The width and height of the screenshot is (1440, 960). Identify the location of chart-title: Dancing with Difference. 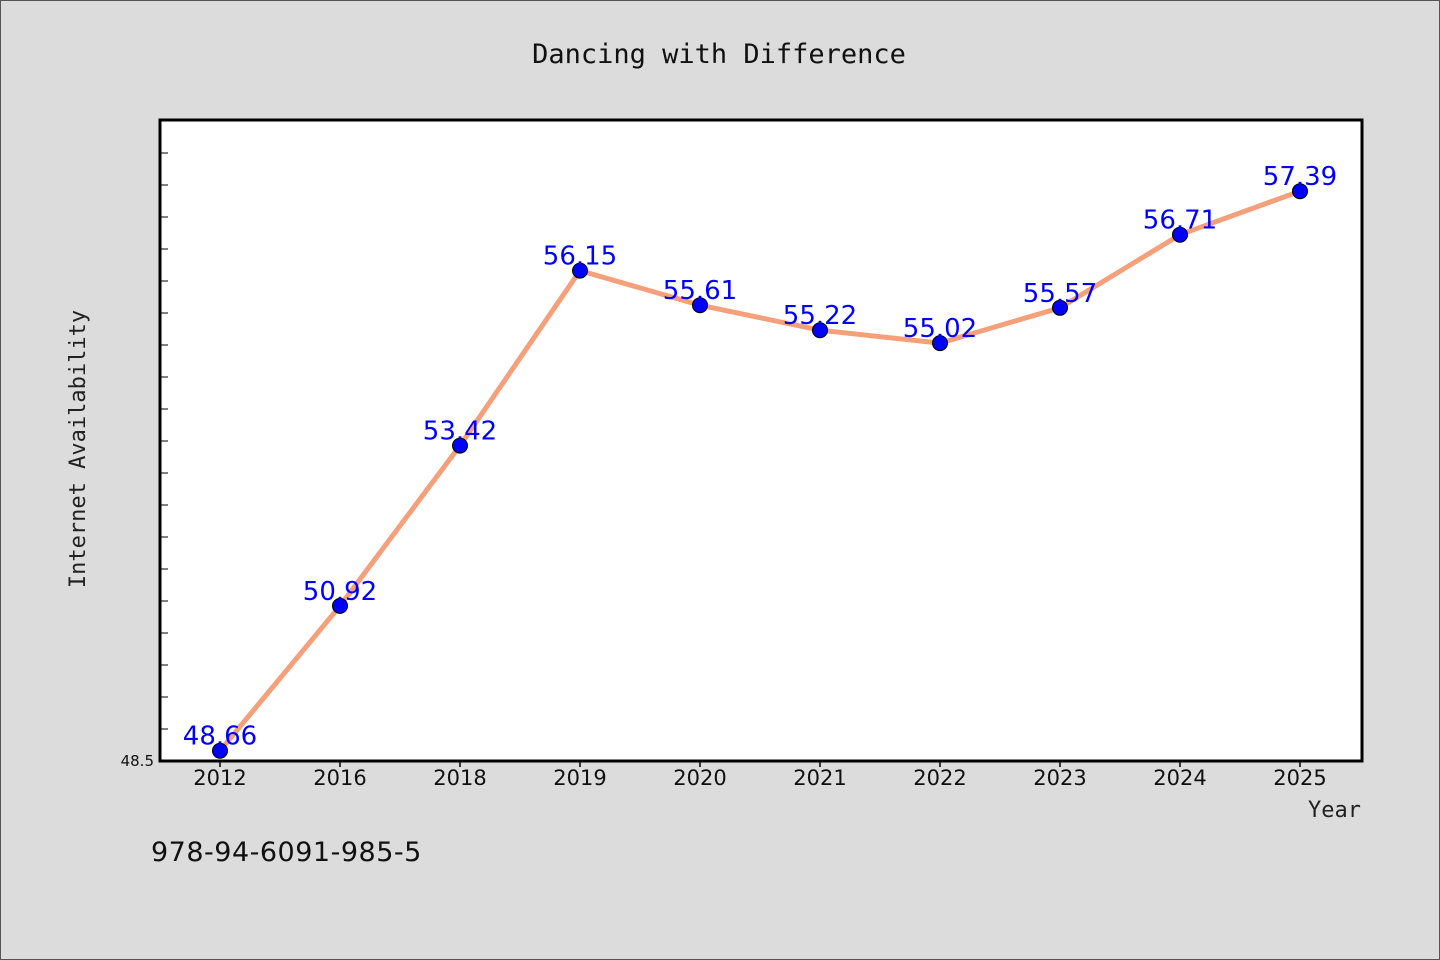
(719, 54).